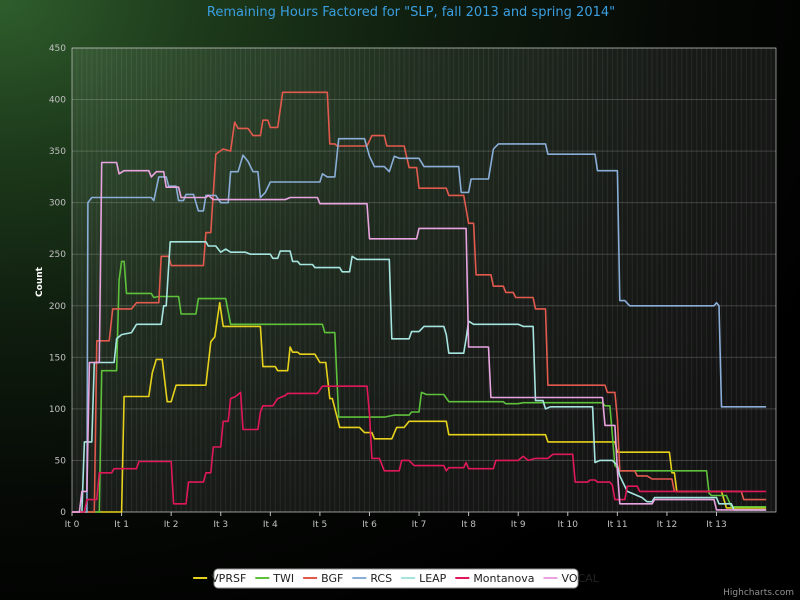 This screenshot has width=800, height=600. What do you see at coordinates (57, 152) in the screenshot?
I see `y-tick-label: 350` at bounding box center [57, 152].